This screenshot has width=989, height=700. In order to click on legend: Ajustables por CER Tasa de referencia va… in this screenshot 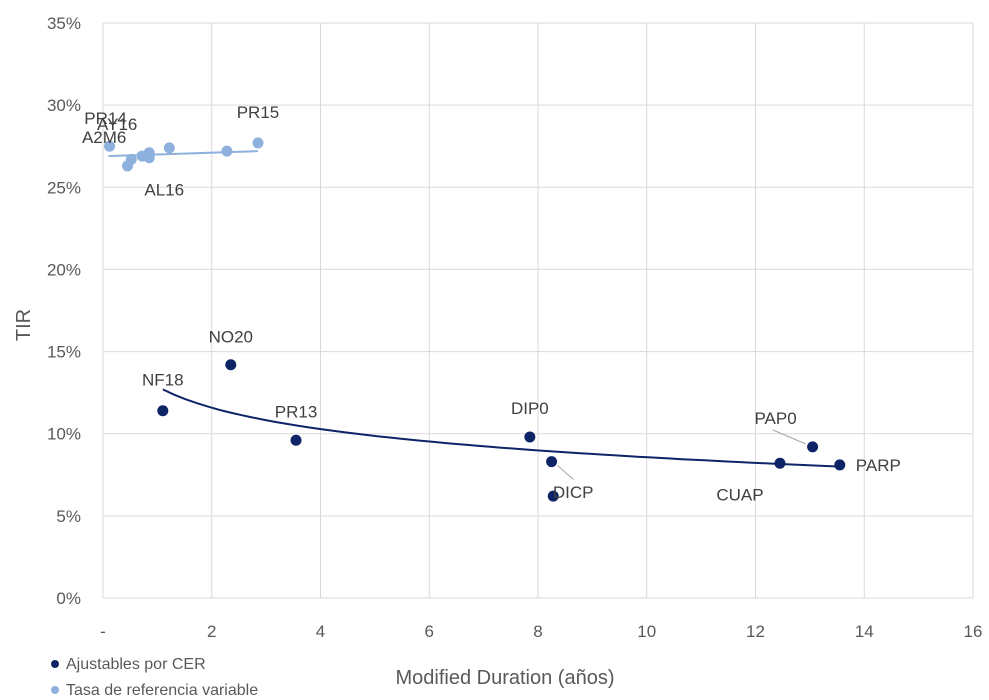, I will do `click(154, 677)`.